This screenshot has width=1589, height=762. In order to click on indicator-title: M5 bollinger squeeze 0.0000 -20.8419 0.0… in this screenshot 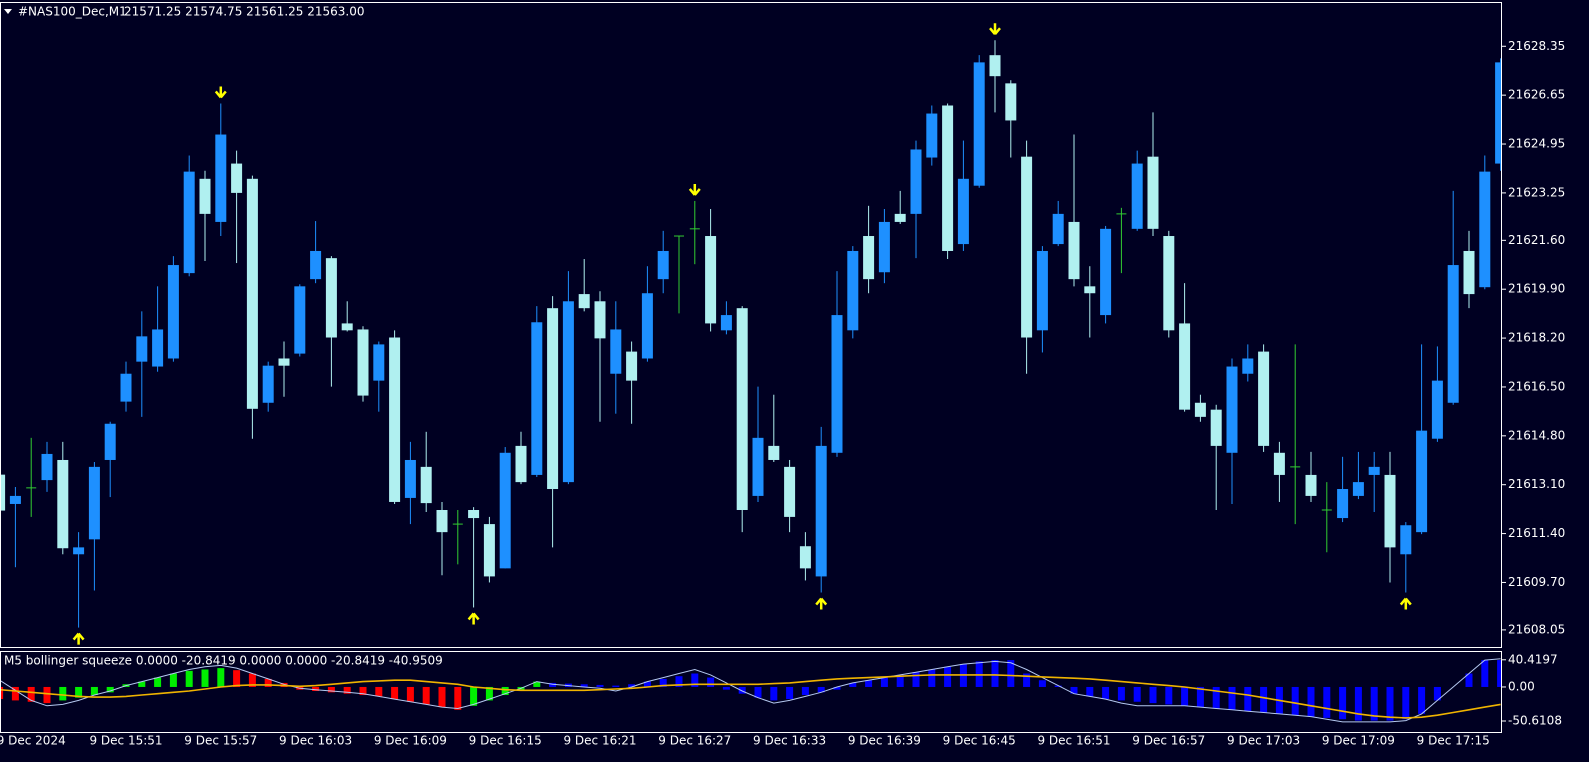, I will do `click(223, 661)`.